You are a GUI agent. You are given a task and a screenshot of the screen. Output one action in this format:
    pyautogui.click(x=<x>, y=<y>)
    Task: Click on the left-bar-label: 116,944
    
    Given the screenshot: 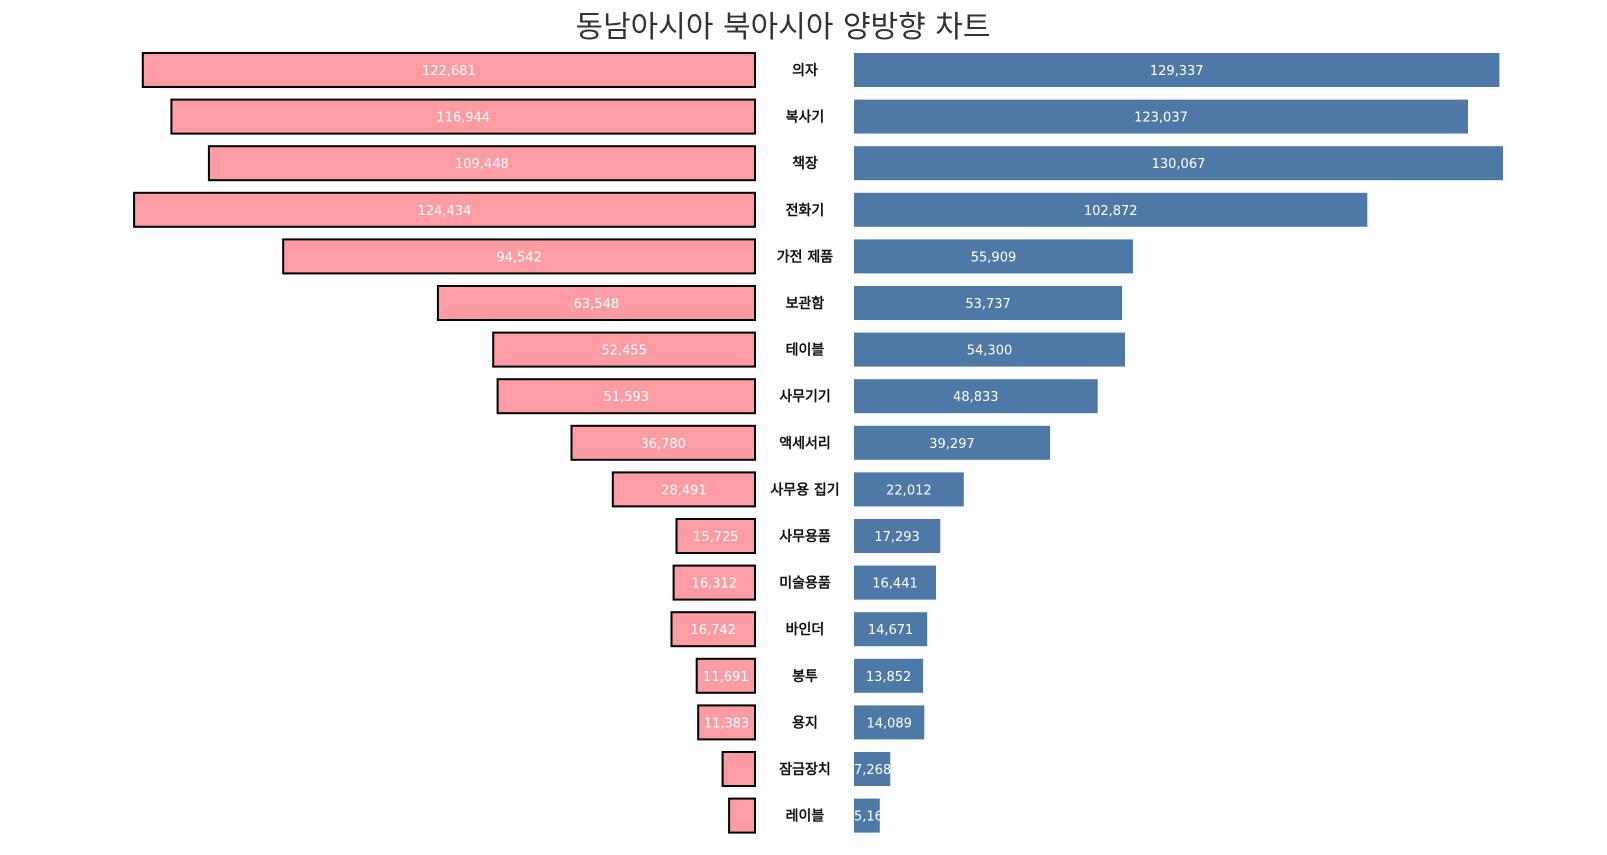 What is the action you would take?
    pyautogui.click(x=463, y=118)
    